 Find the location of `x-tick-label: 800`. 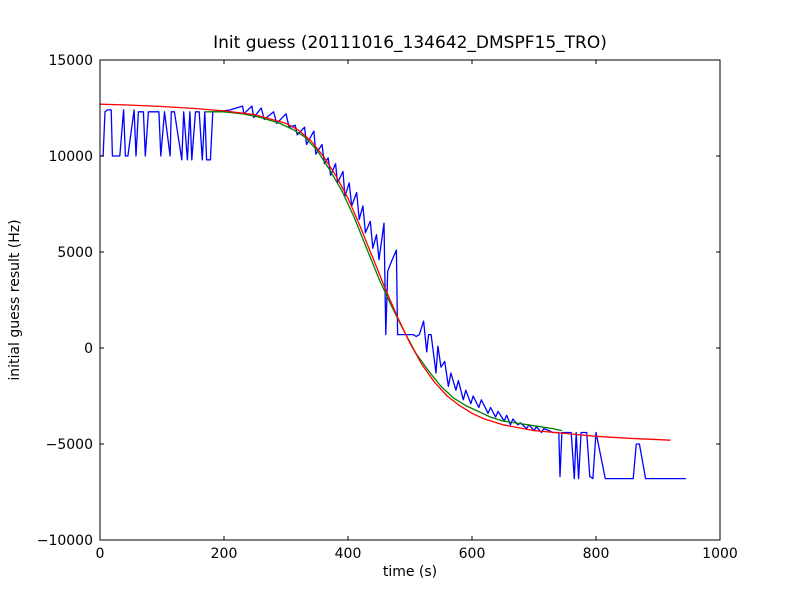

x-tick-label: 800 is located at coordinates (596, 554).